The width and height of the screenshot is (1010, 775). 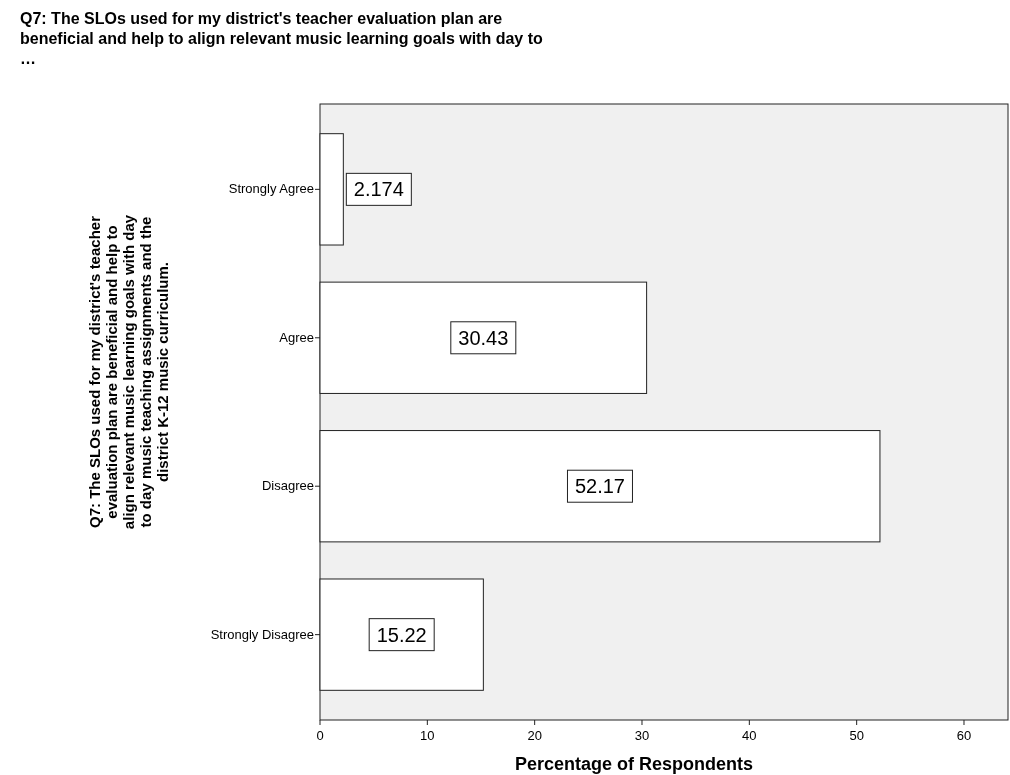 I want to click on data-label: 52.17, so click(x=600, y=486).